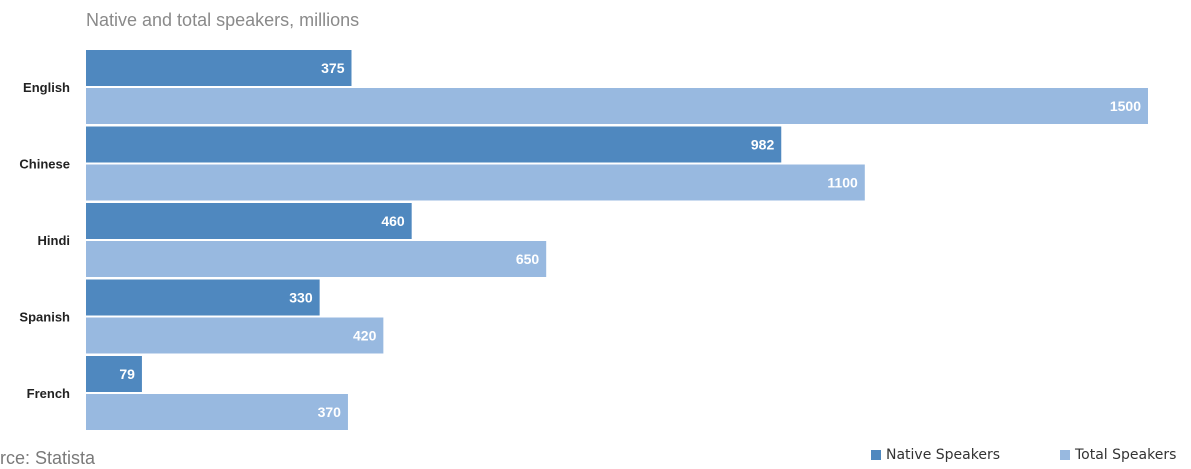  What do you see at coordinates (316, 259) in the screenshot?
I see `bar-total-speakers-hindi` at bounding box center [316, 259].